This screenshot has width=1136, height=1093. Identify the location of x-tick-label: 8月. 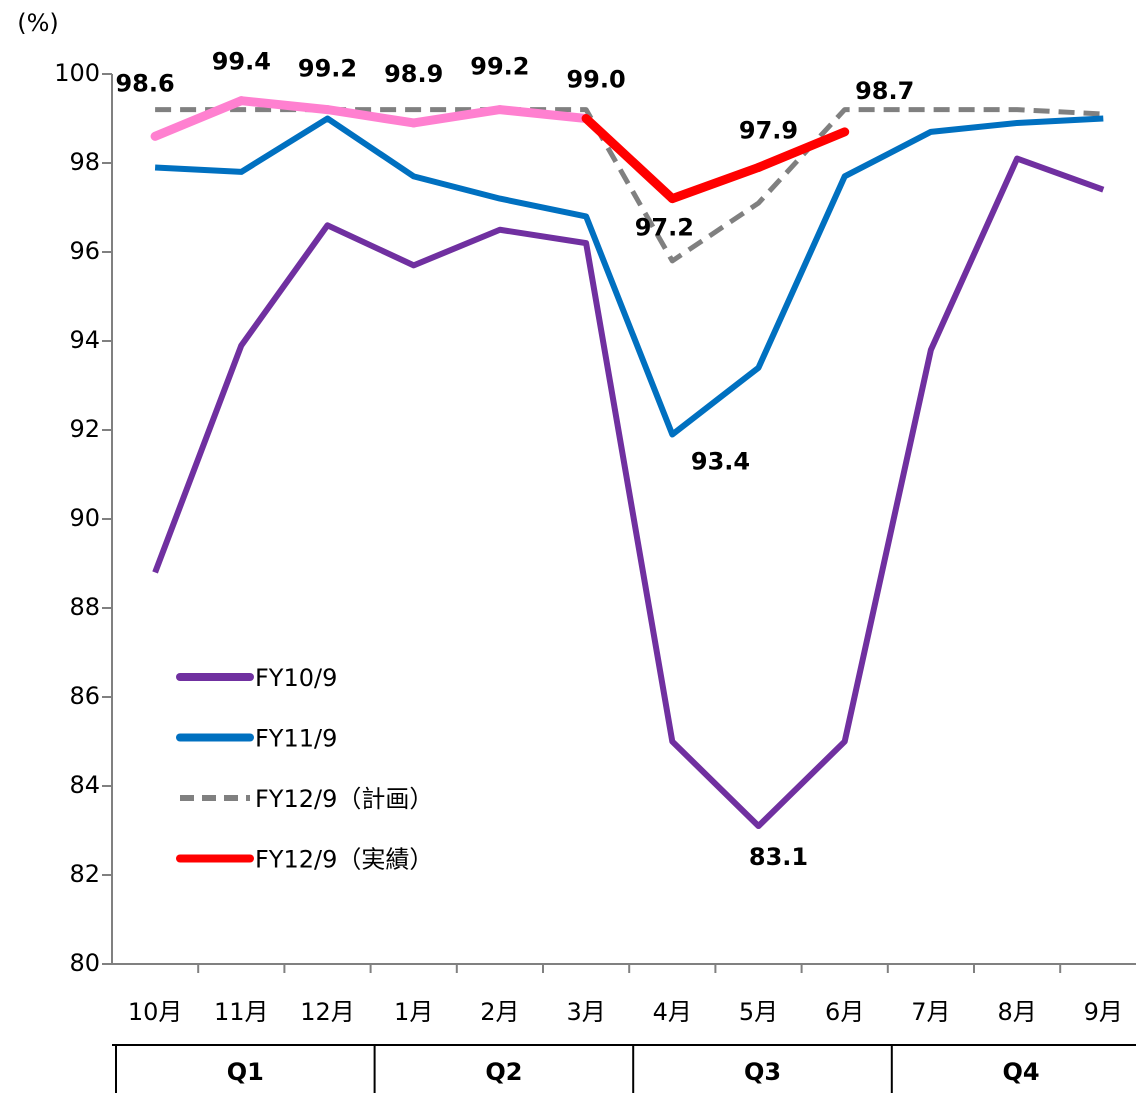
(1016, 1012).